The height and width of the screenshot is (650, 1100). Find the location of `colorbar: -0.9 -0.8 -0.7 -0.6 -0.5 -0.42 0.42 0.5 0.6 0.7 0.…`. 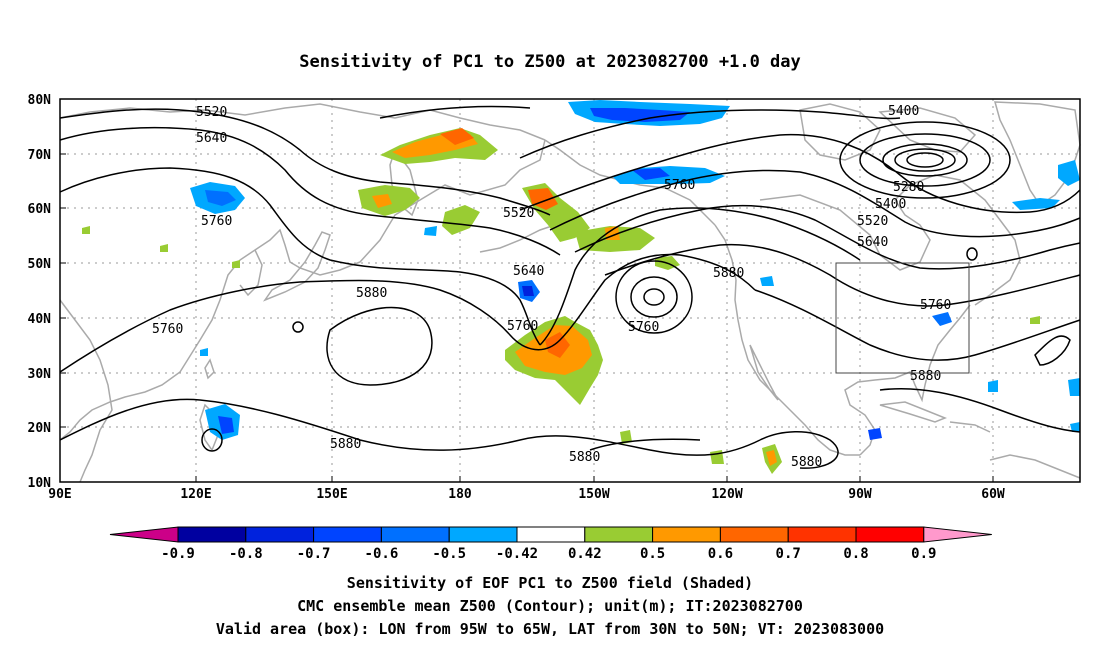

colorbar: -0.9 -0.8 -0.7 -0.6 -0.5 -0.42 0.42 0.5 0.6 0.7 0.… is located at coordinates (550, 544).